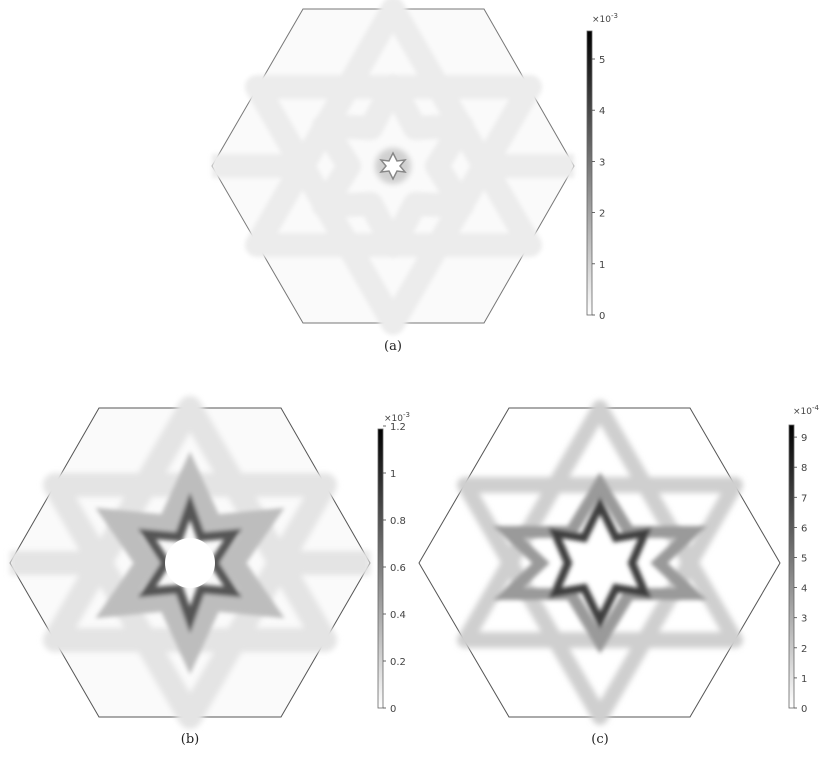 The width and height of the screenshot is (831, 757). What do you see at coordinates (190, 739) in the screenshot?
I see `caption-b: (b)` at bounding box center [190, 739].